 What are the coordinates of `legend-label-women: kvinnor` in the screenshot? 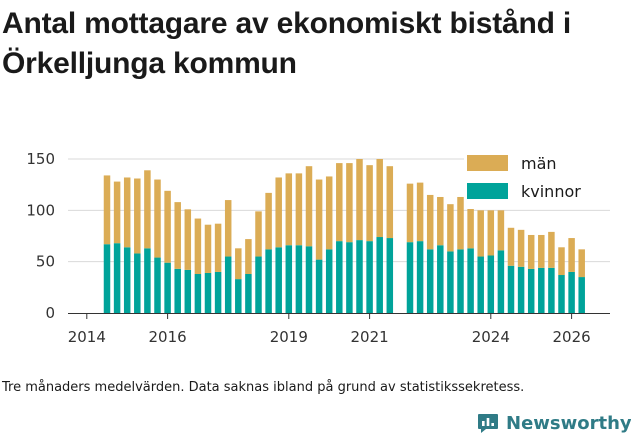 It's located at (551, 191).